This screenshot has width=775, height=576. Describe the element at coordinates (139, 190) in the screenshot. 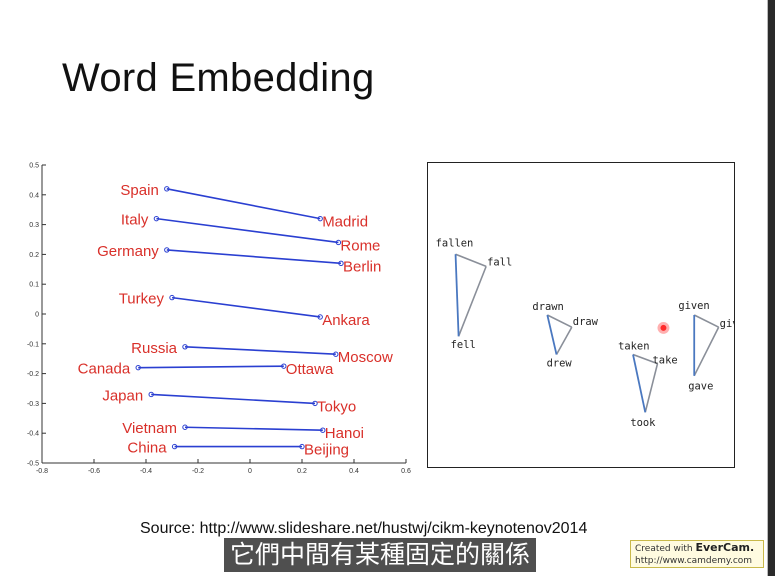

I see `country-label: Spain` at that location.